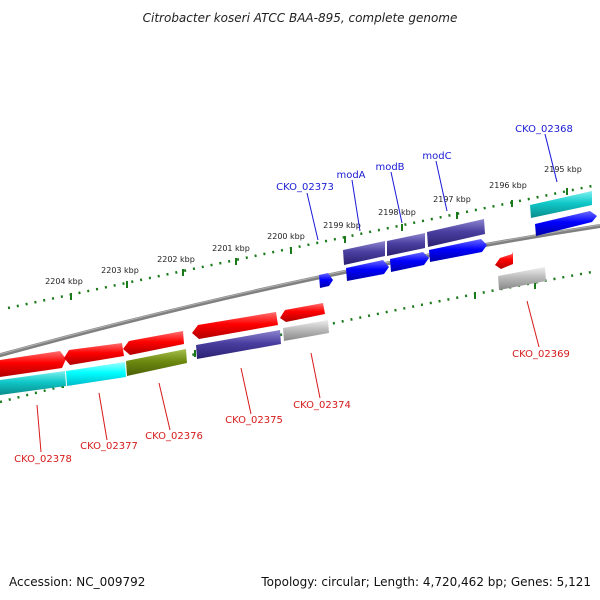 The image size is (600, 600). I want to click on gene-feature-modC-outer, so click(456, 233).